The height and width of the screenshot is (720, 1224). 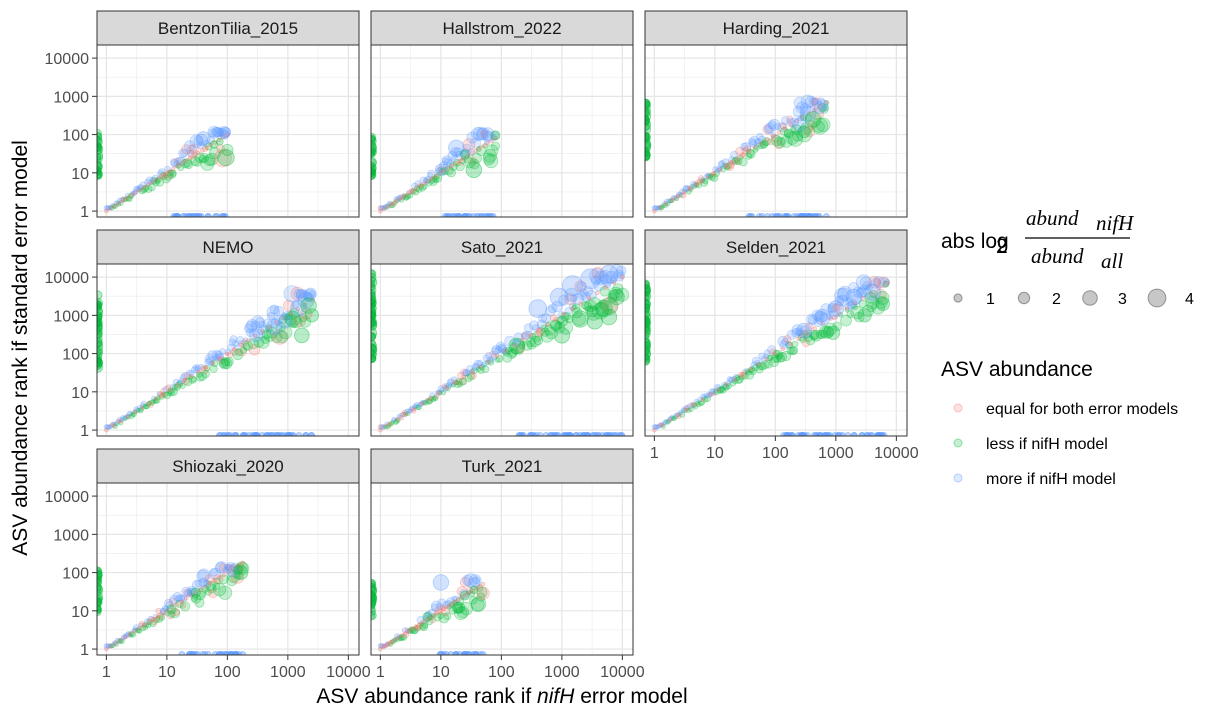 I want to click on points, so click(x=166, y=171).